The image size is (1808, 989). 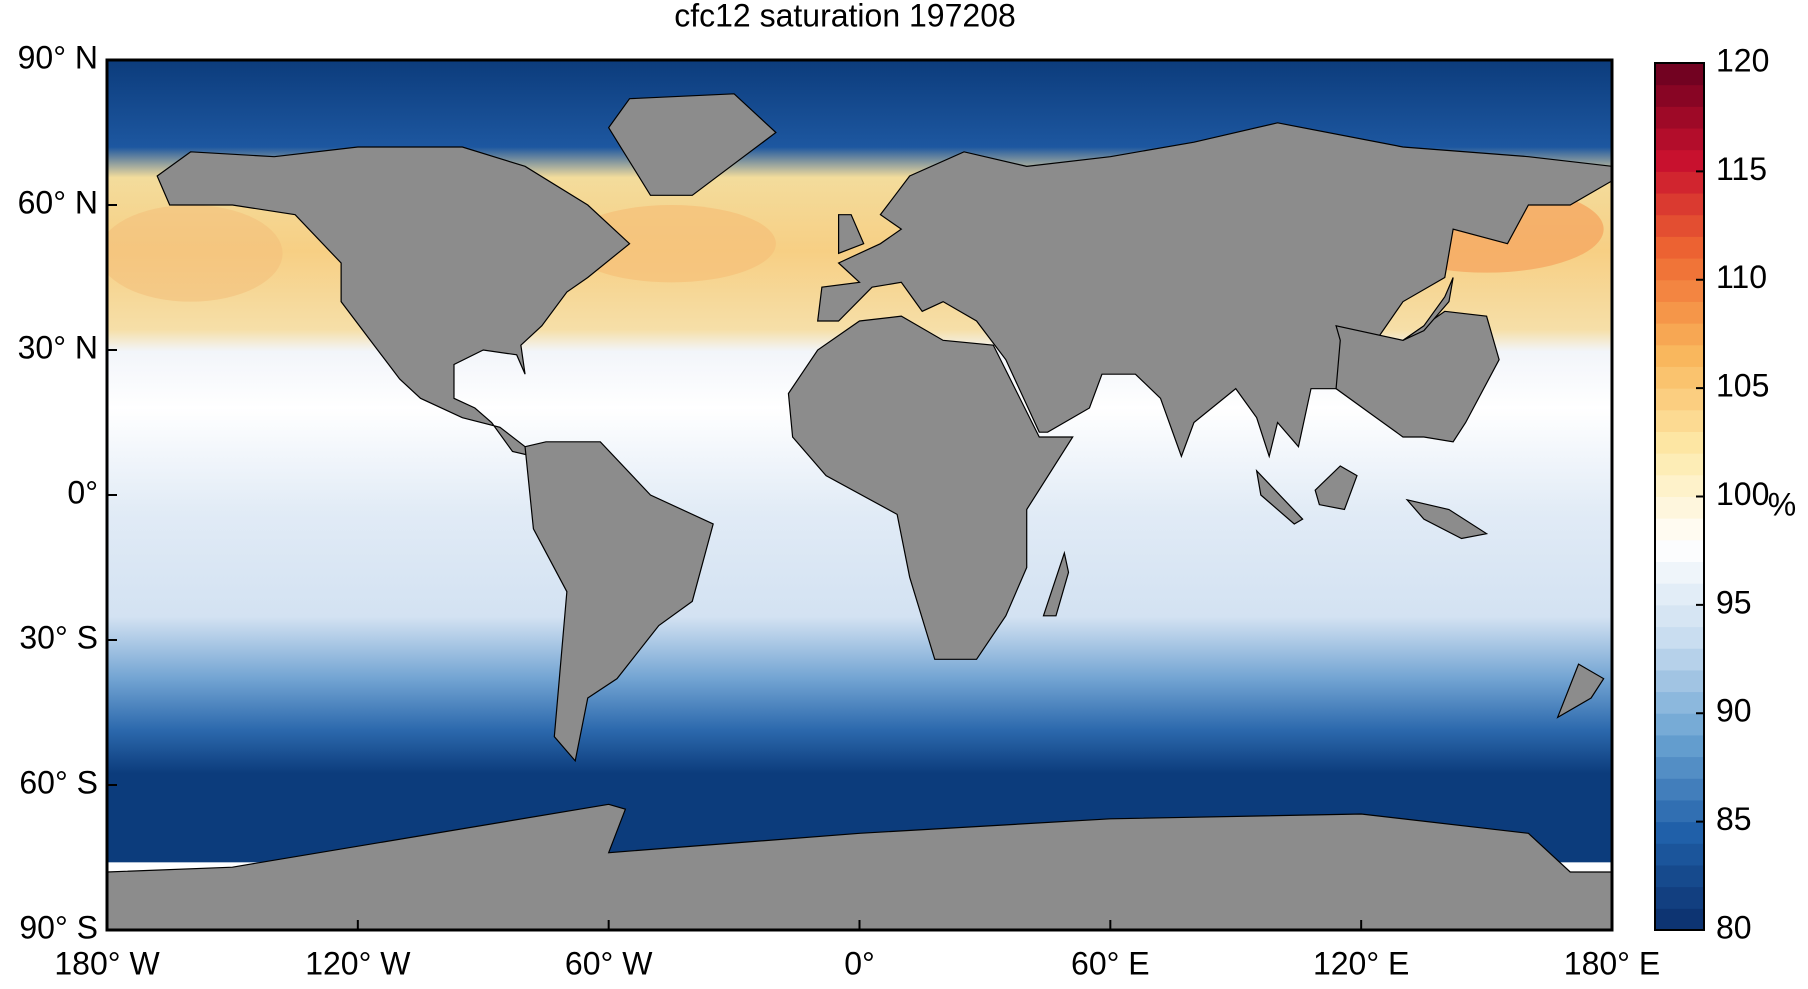 I want to click on sumatra, so click(x=1280, y=497).